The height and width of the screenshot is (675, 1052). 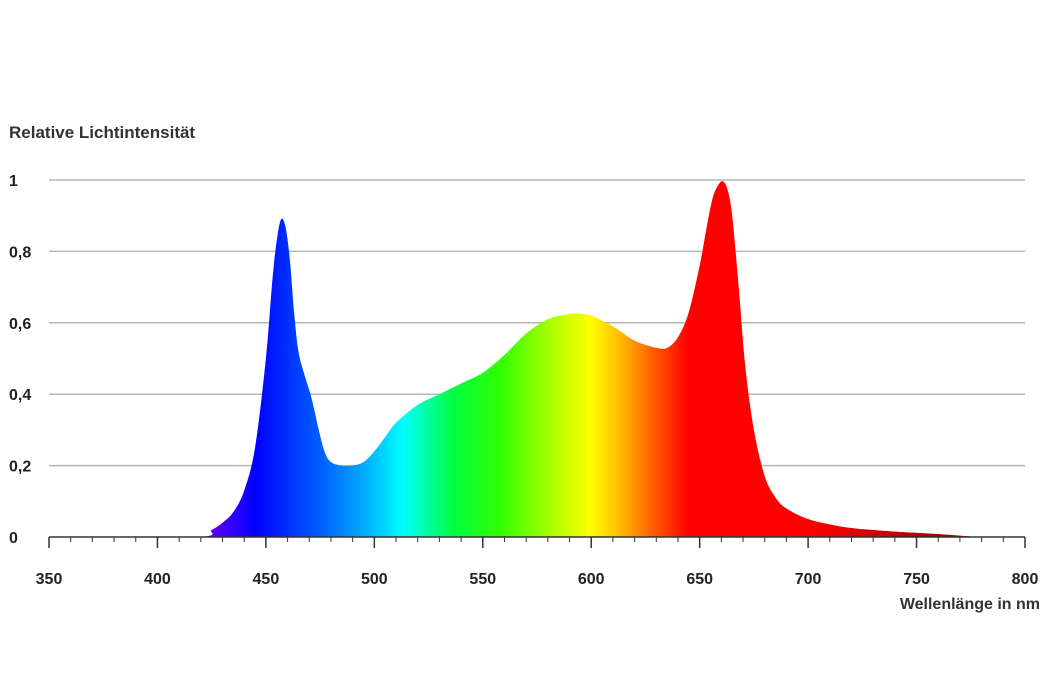 I want to click on x-tick-label: 650, so click(x=699, y=579).